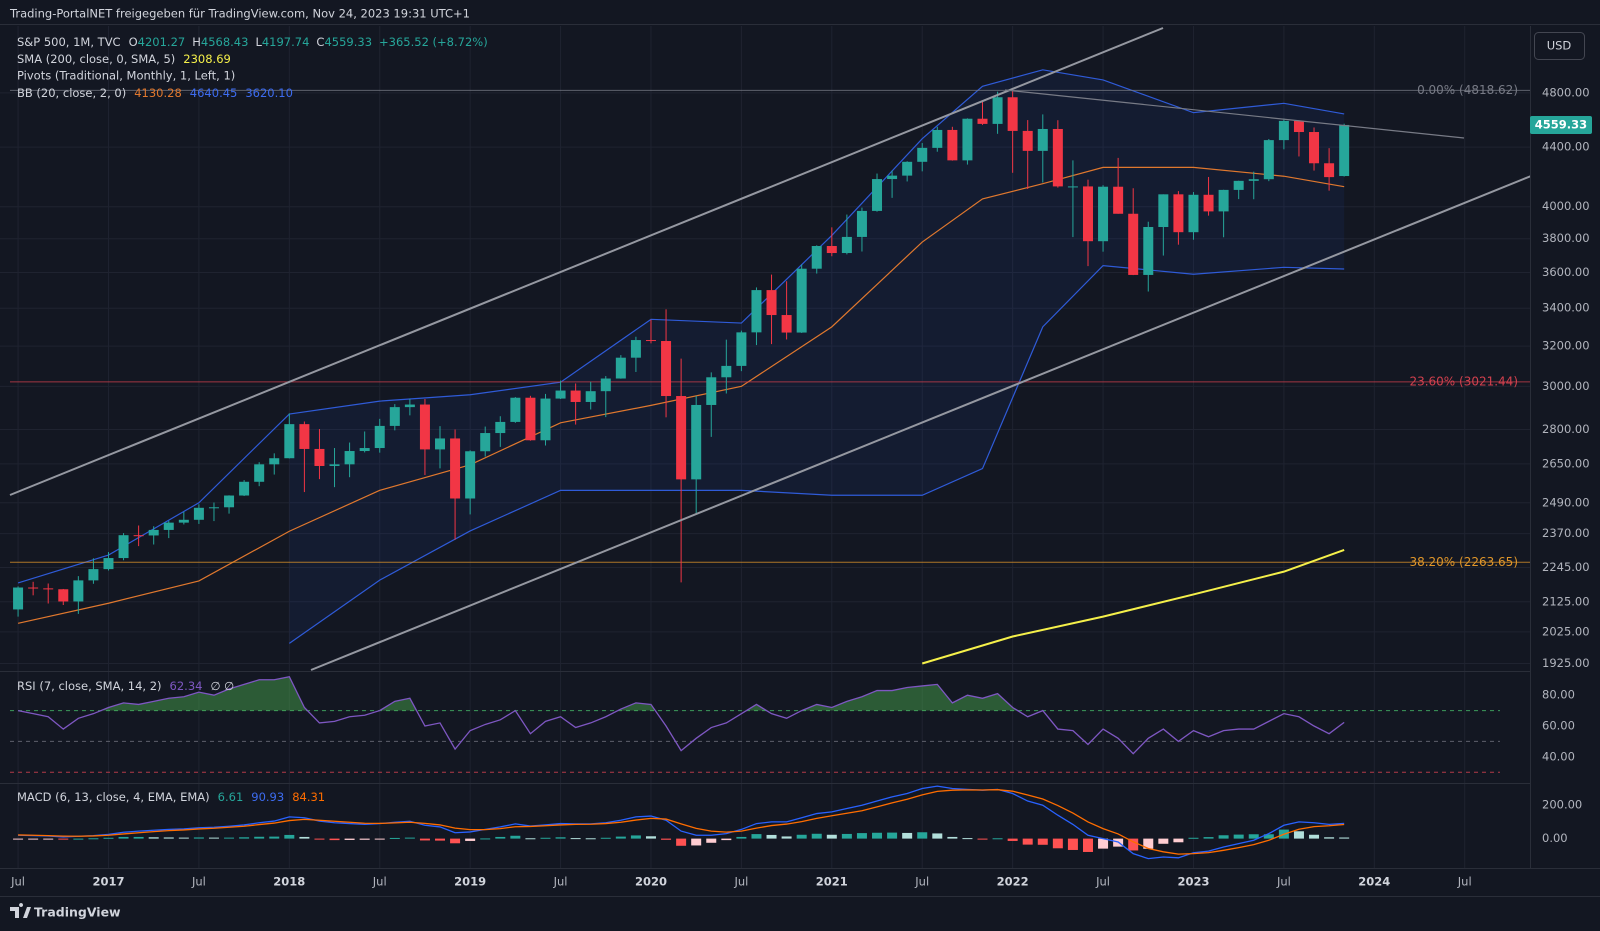  Describe the element at coordinates (1566, 272) in the screenshot. I see `y-tick-label: 3600.00` at that location.